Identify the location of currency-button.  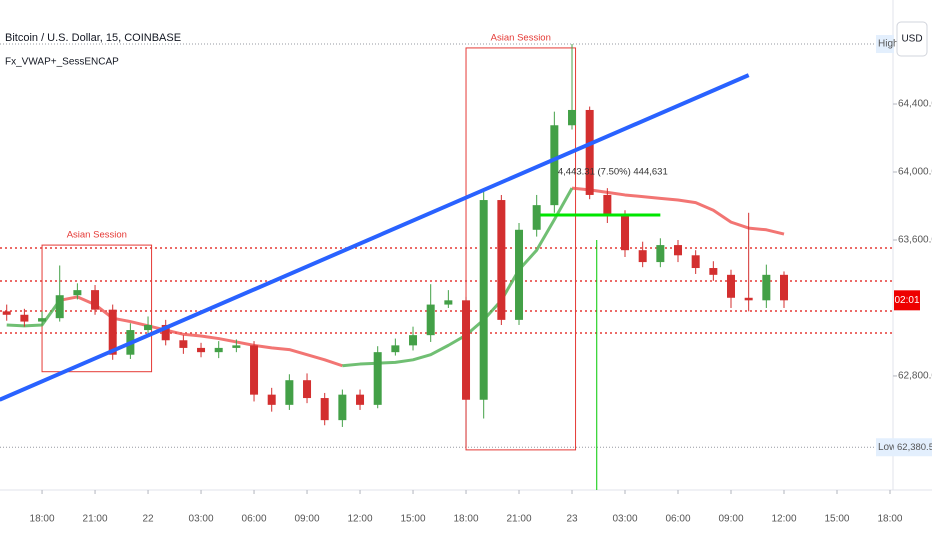
(912, 39).